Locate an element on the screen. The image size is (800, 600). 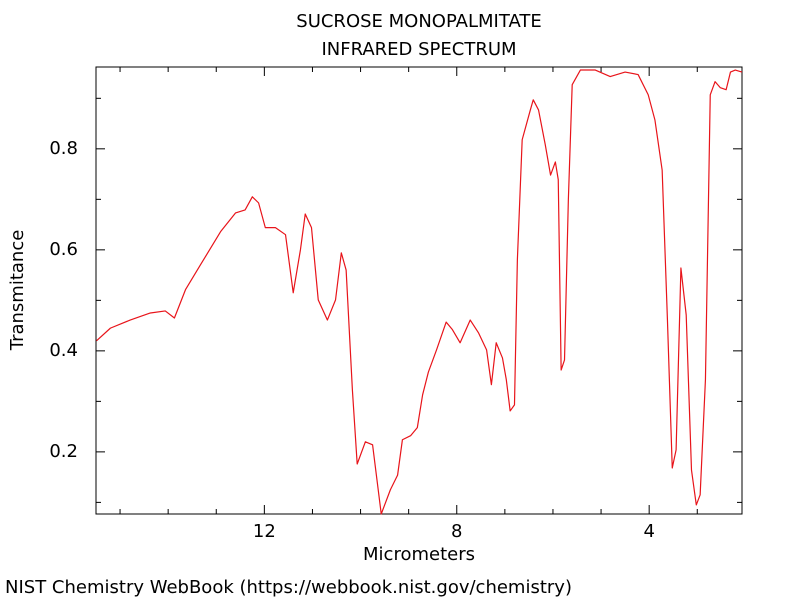
x-tick-label: 12 is located at coordinates (264, 531).